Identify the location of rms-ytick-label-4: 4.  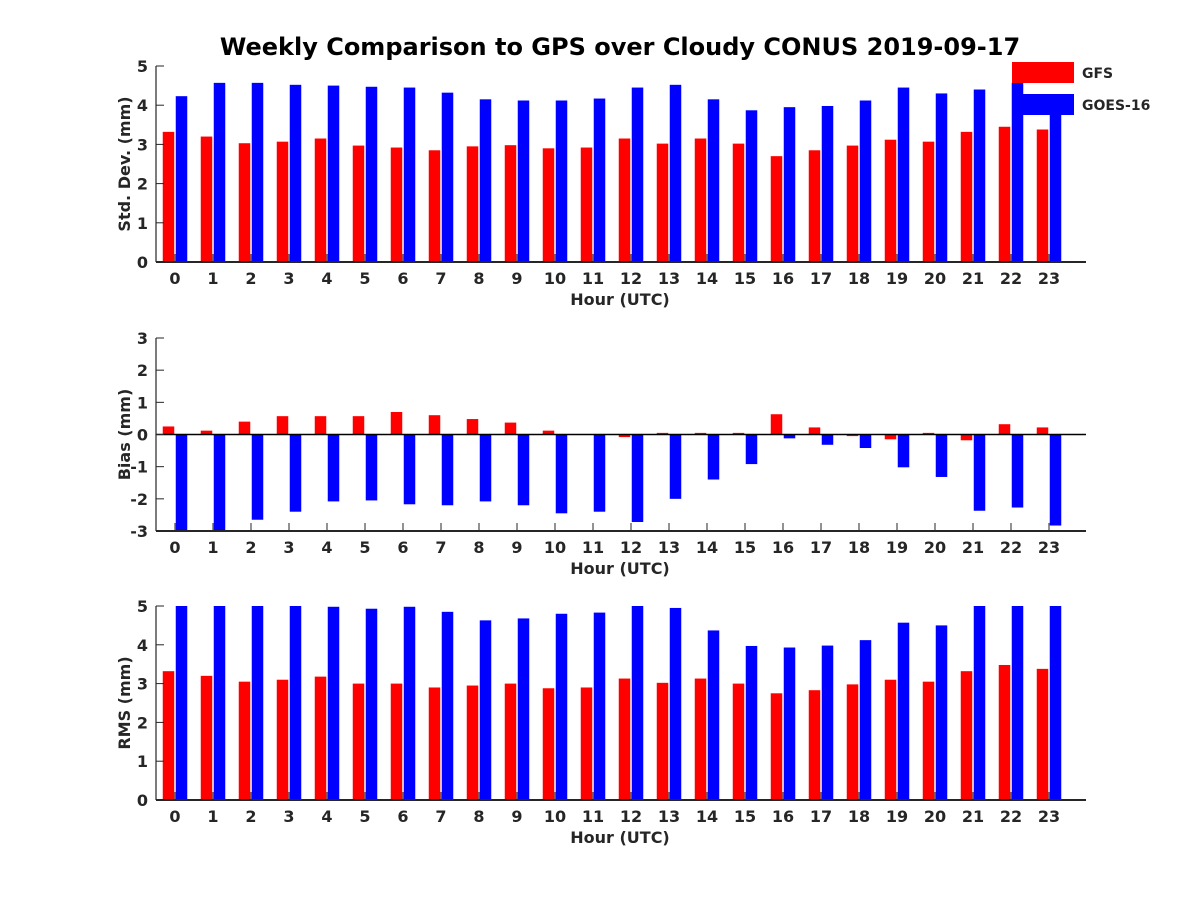
(142, 645).